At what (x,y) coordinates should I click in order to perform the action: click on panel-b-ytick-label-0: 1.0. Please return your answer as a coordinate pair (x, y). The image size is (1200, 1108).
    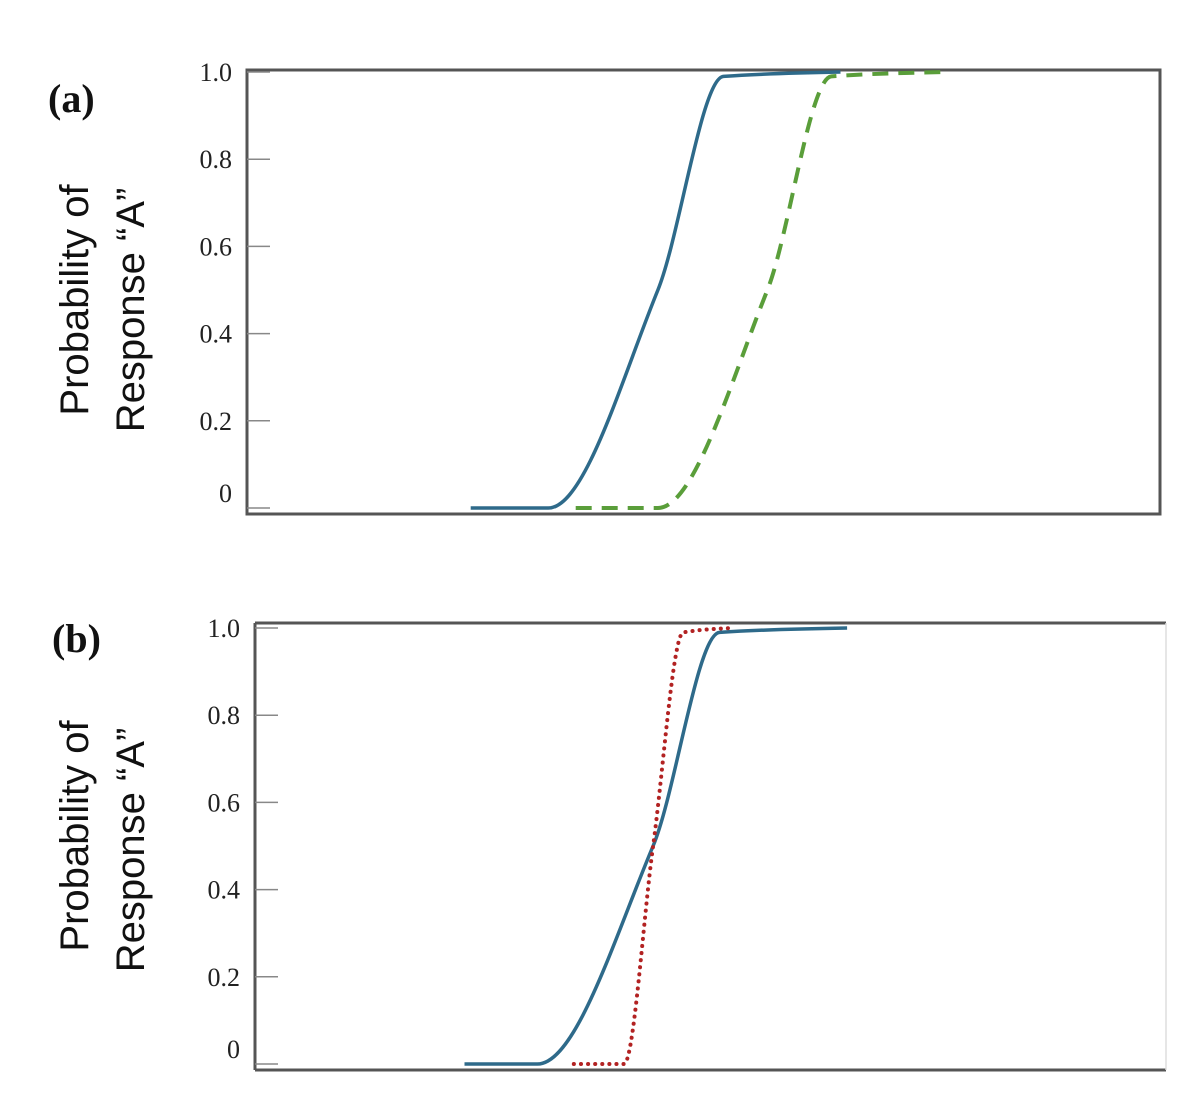
    Looking at the image, I should click on (224, 628).